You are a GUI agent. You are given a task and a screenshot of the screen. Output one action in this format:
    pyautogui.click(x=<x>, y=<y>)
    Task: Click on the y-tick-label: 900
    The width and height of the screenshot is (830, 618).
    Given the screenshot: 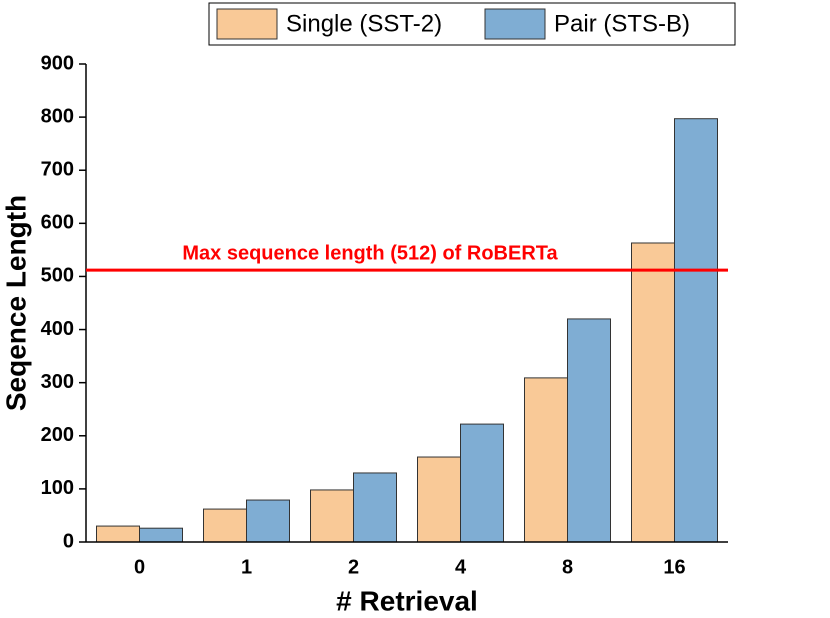 What is the action you would take?
    pyautogui.click(x=57, y=63)
    